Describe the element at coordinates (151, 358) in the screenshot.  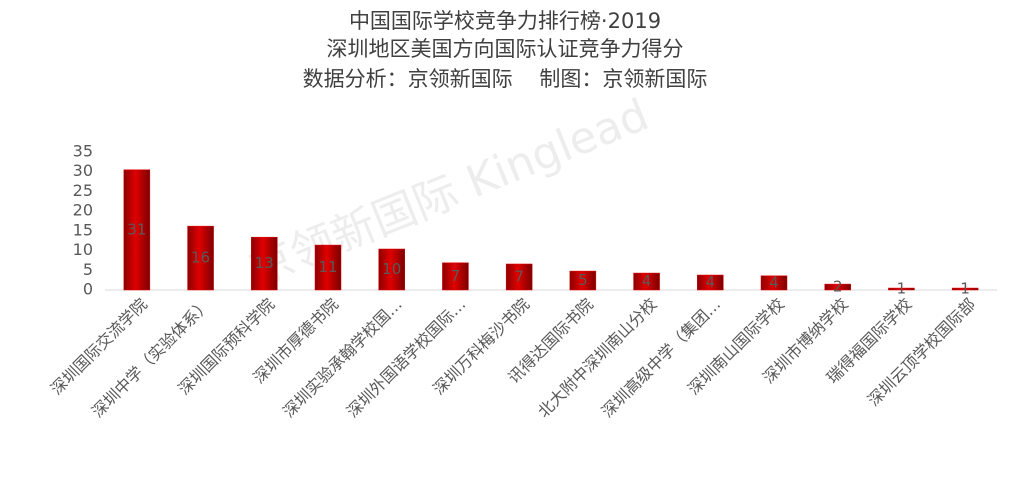
I see `x-tick-label: 深圳中学（实验体系）` at that location.